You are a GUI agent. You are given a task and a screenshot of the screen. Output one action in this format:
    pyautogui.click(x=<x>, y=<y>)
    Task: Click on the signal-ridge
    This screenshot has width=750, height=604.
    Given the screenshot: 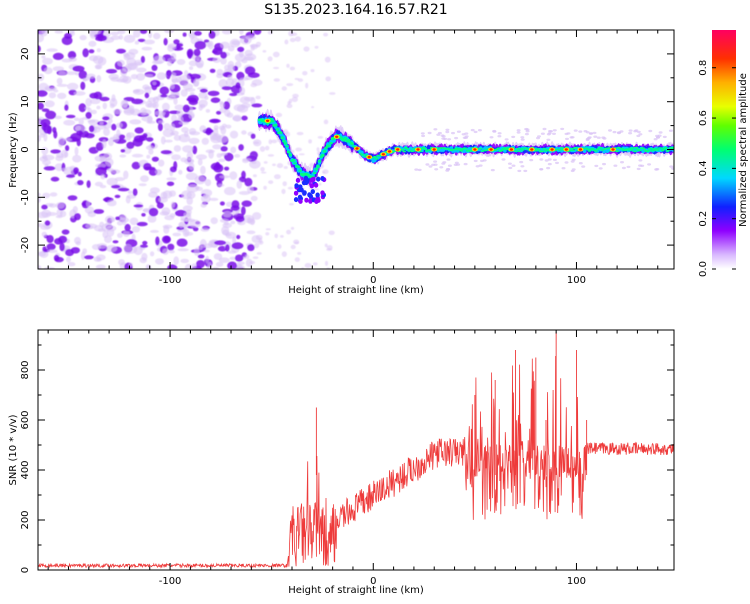 What is the action you would take?
    pyautogui.click(x=465, y=156)
    